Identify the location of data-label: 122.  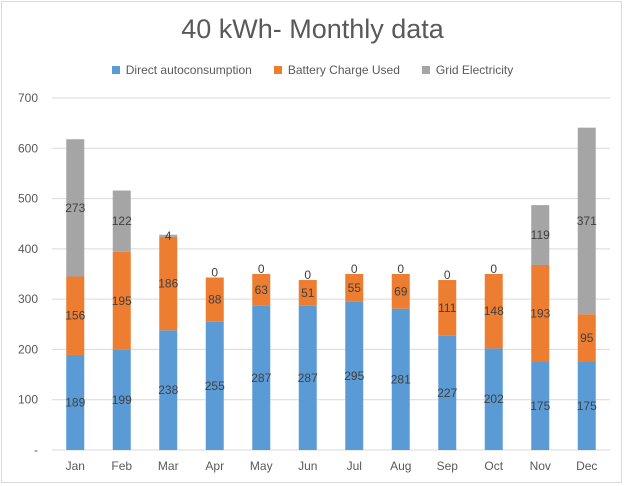
(122, 221).